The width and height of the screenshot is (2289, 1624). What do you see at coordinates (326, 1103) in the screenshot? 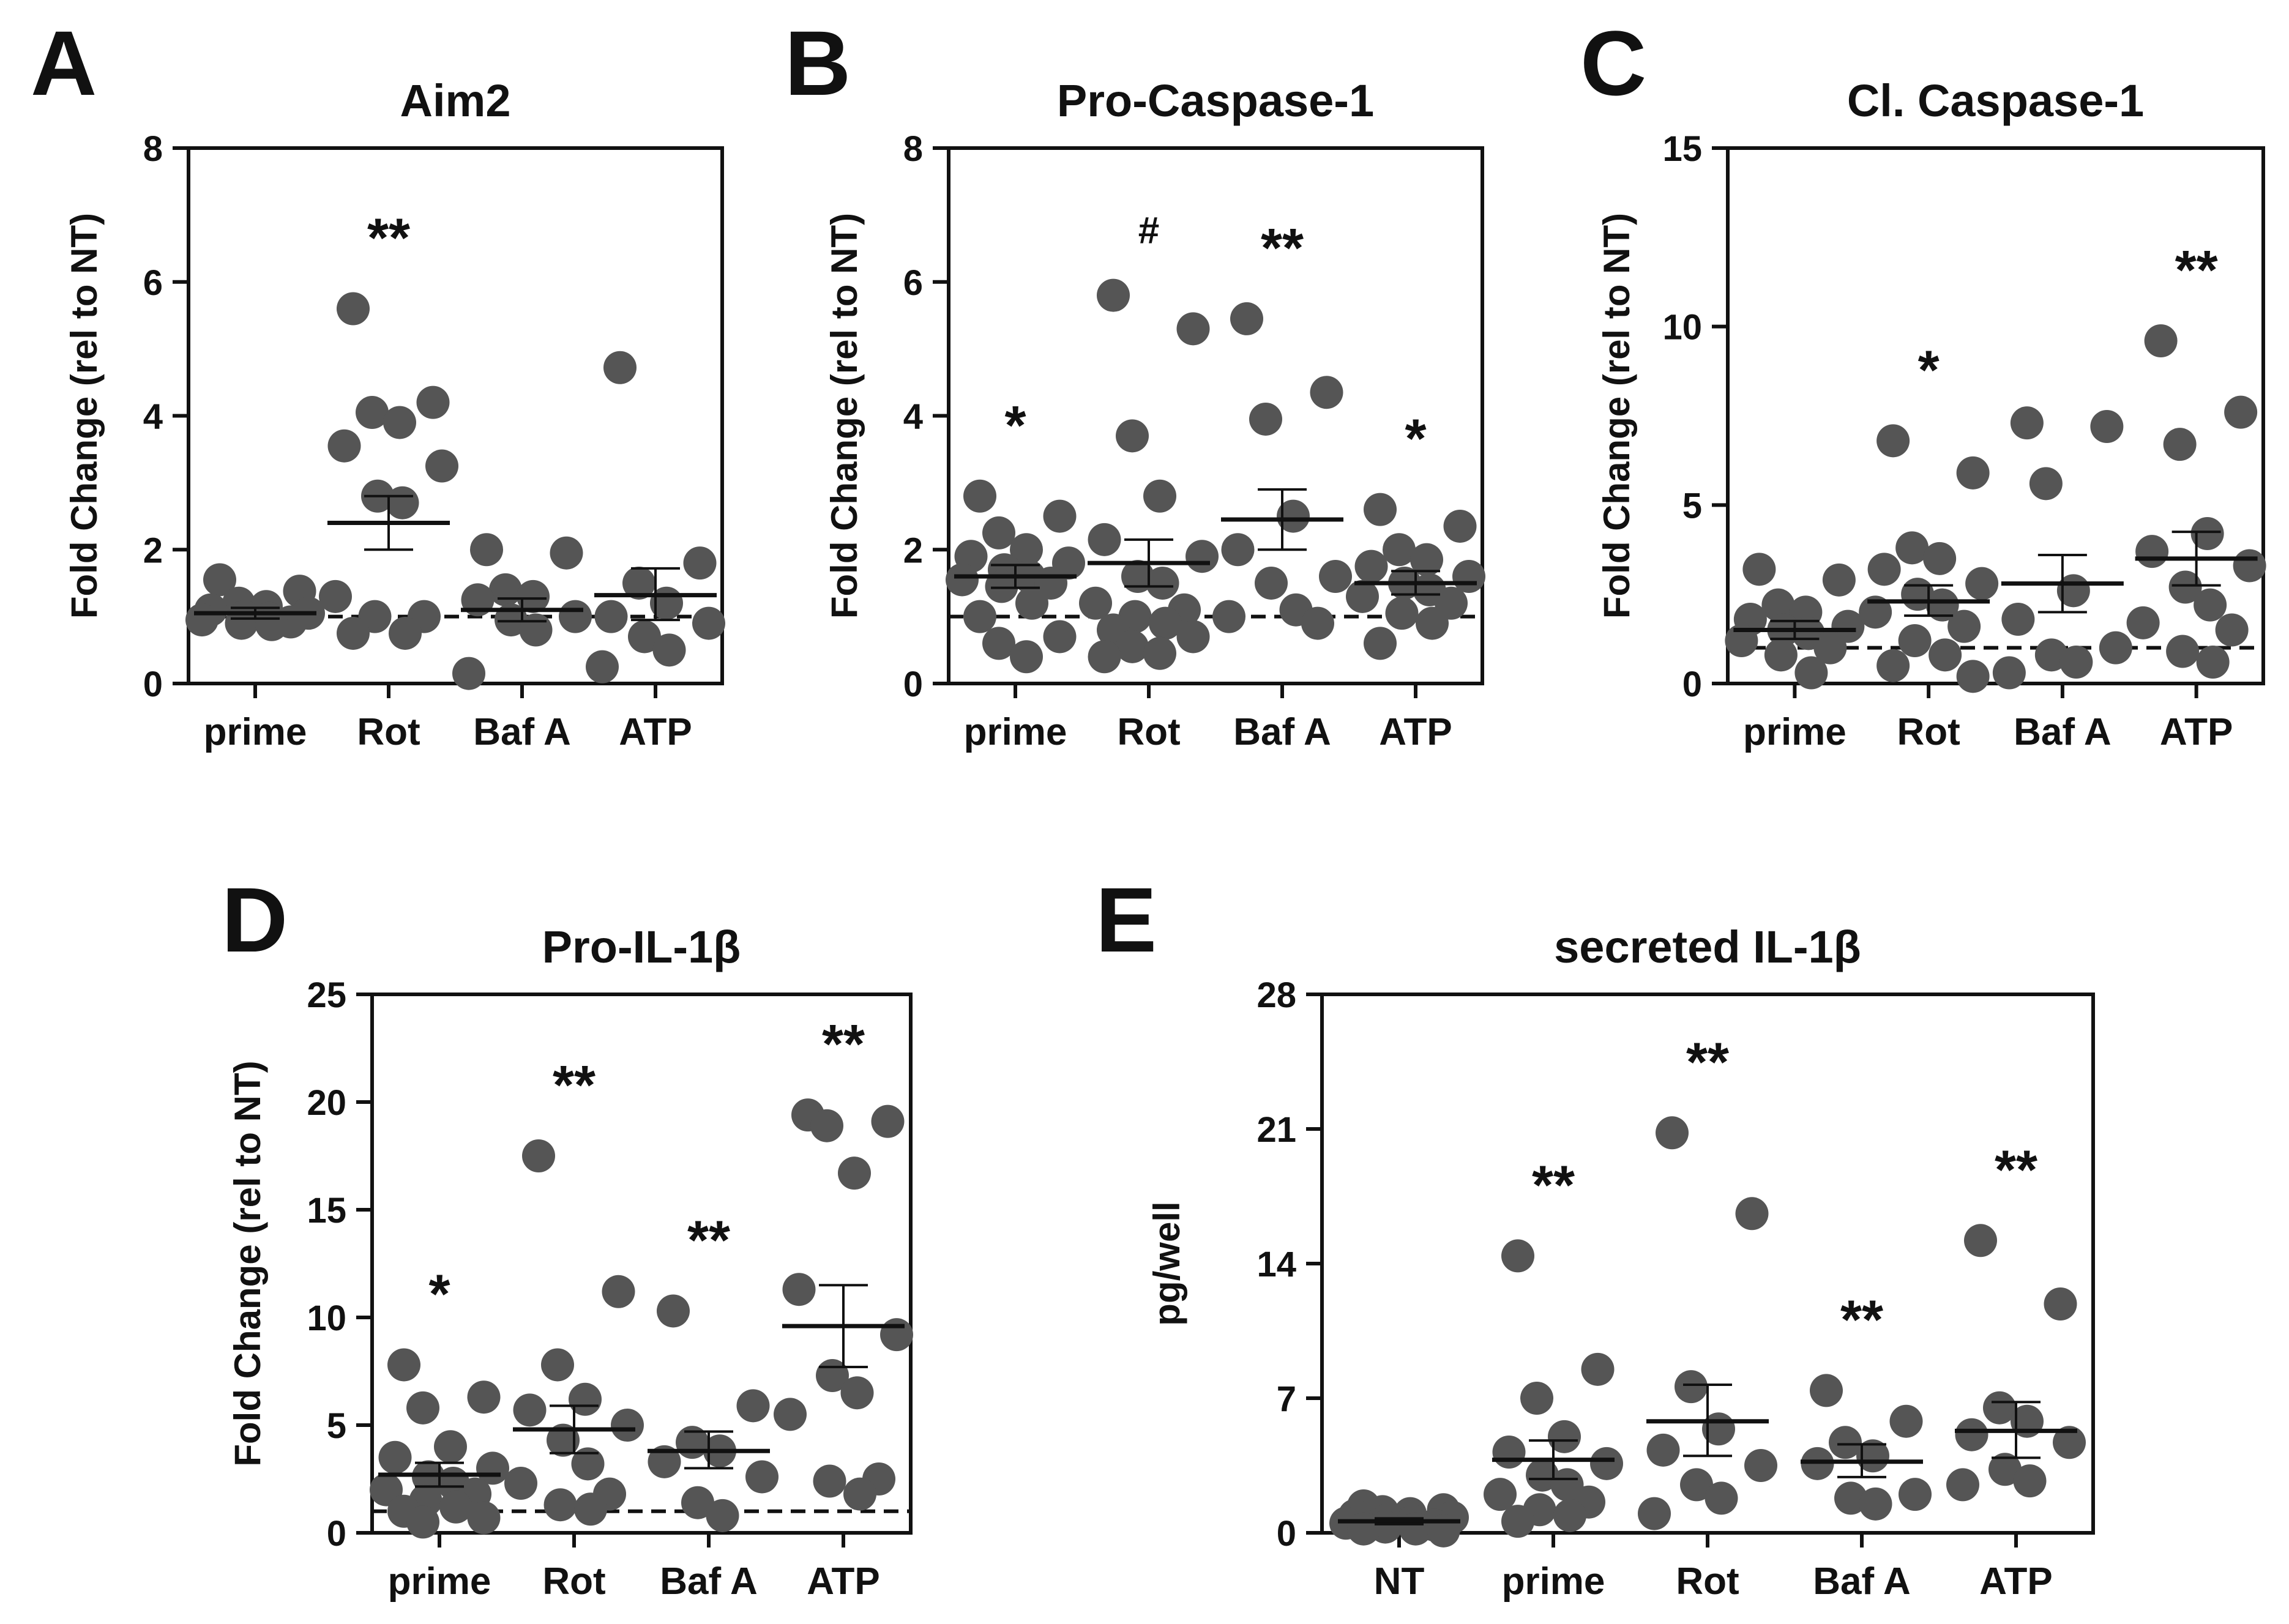
I see `y-tick-label: 20` at bounding box center [326, 1103].